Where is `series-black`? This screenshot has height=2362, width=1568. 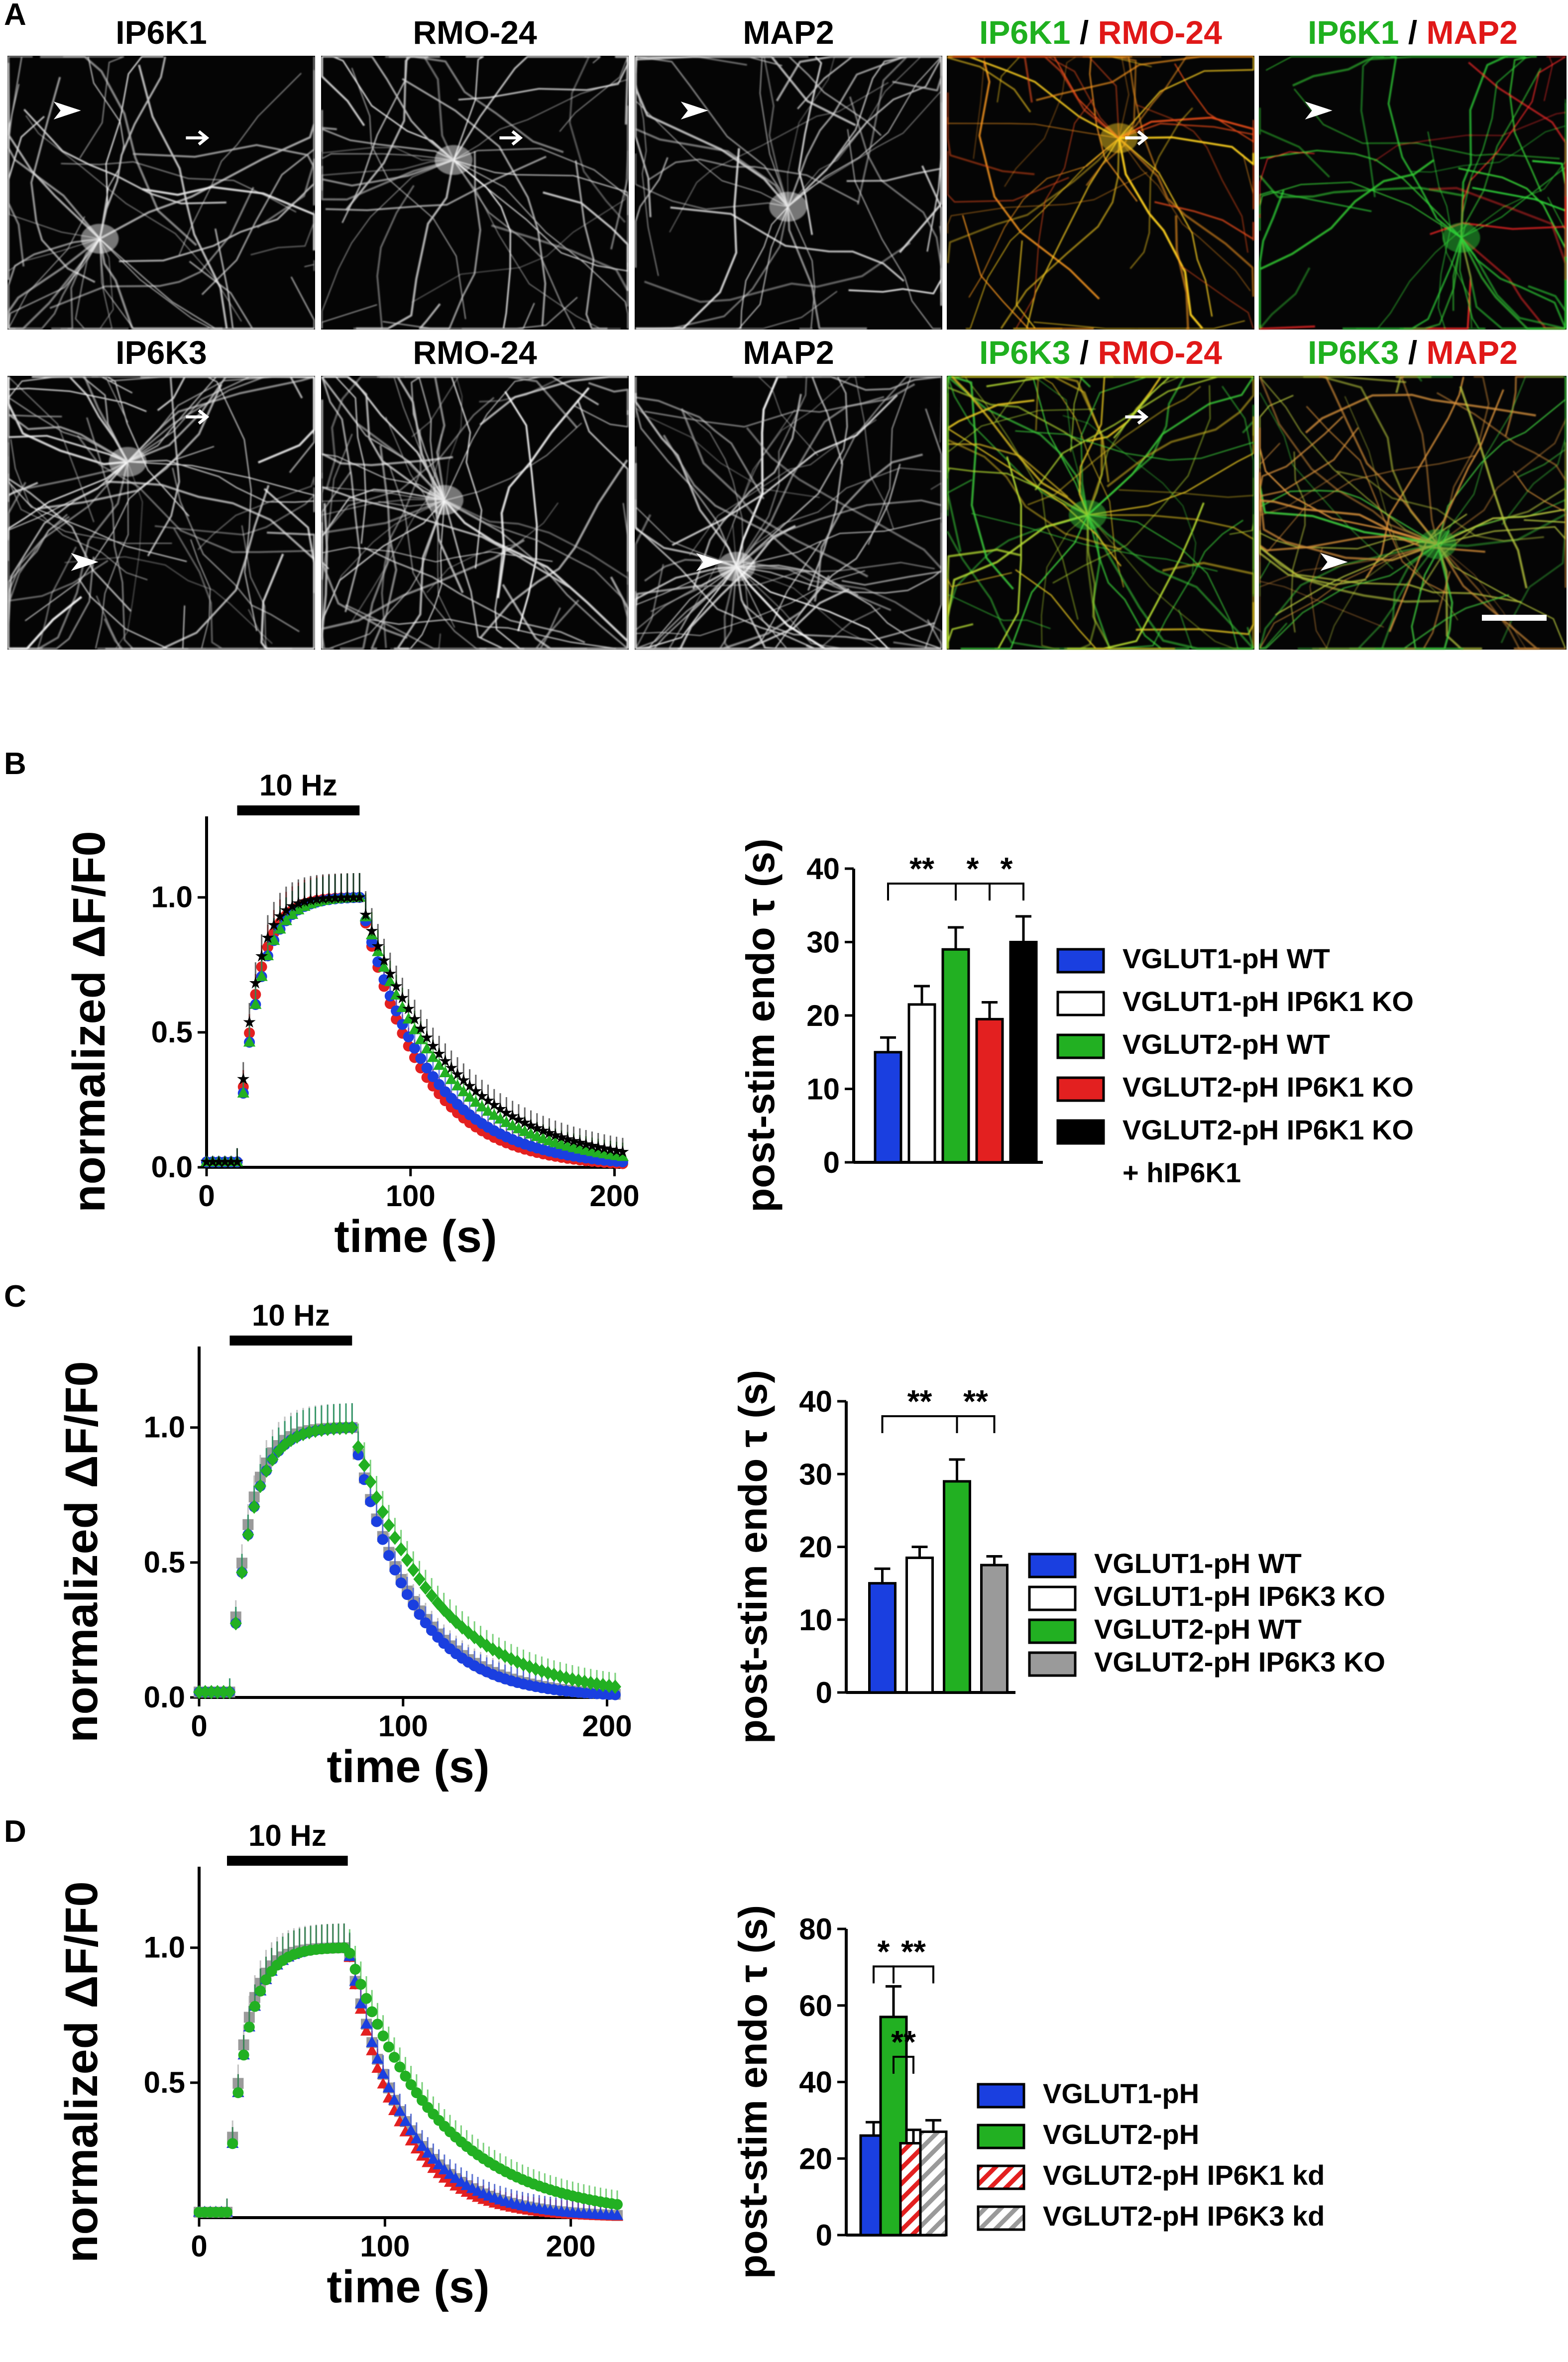
series-black is located at coordinates (414, 1020).